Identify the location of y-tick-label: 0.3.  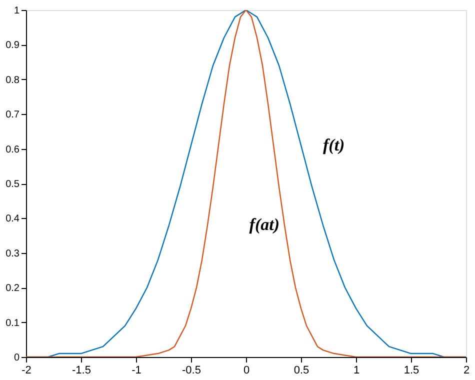
(13, 254).